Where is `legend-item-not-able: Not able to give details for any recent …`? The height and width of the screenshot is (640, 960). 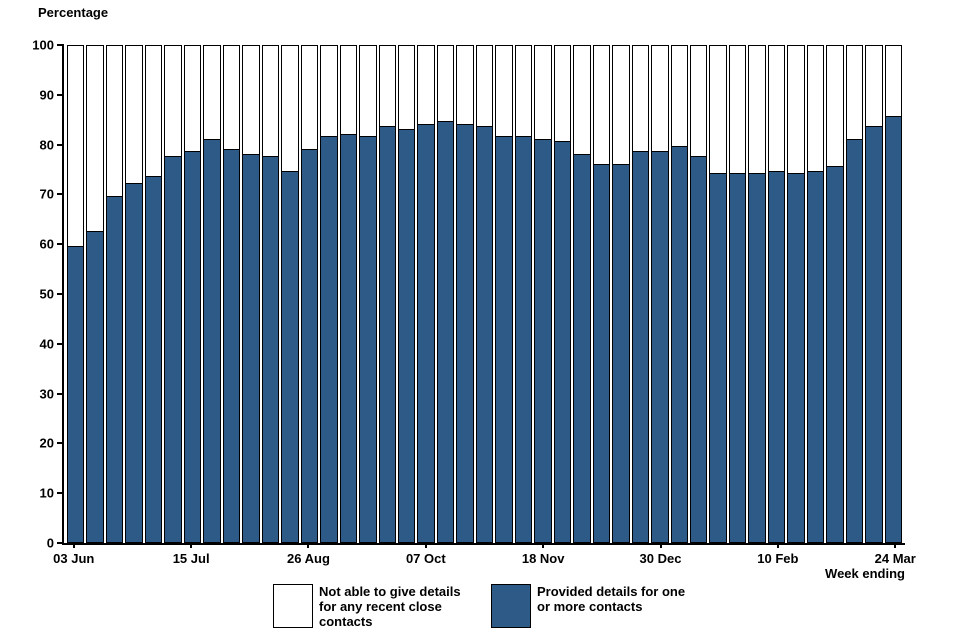 legend-item-not-able: Not able to give details for any recent … is located at coordinates (371, 607).